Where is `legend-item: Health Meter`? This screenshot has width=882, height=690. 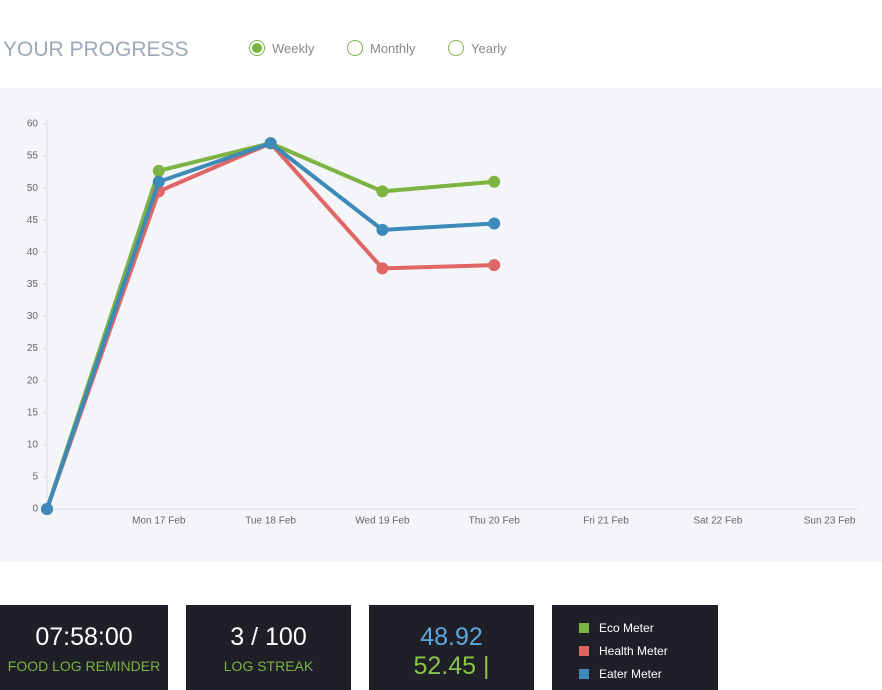
legend-item: Health Meter is located at coordinates (635, 650).